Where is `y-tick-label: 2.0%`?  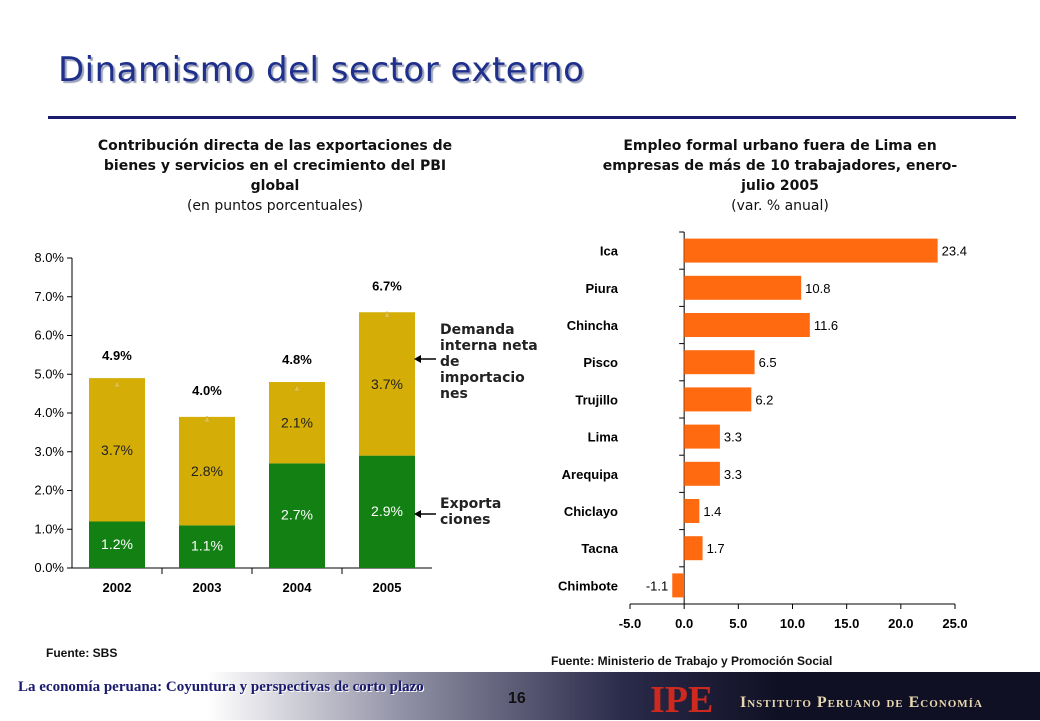 y-tick-label: 2.0% is located at coordinates (49, 490).